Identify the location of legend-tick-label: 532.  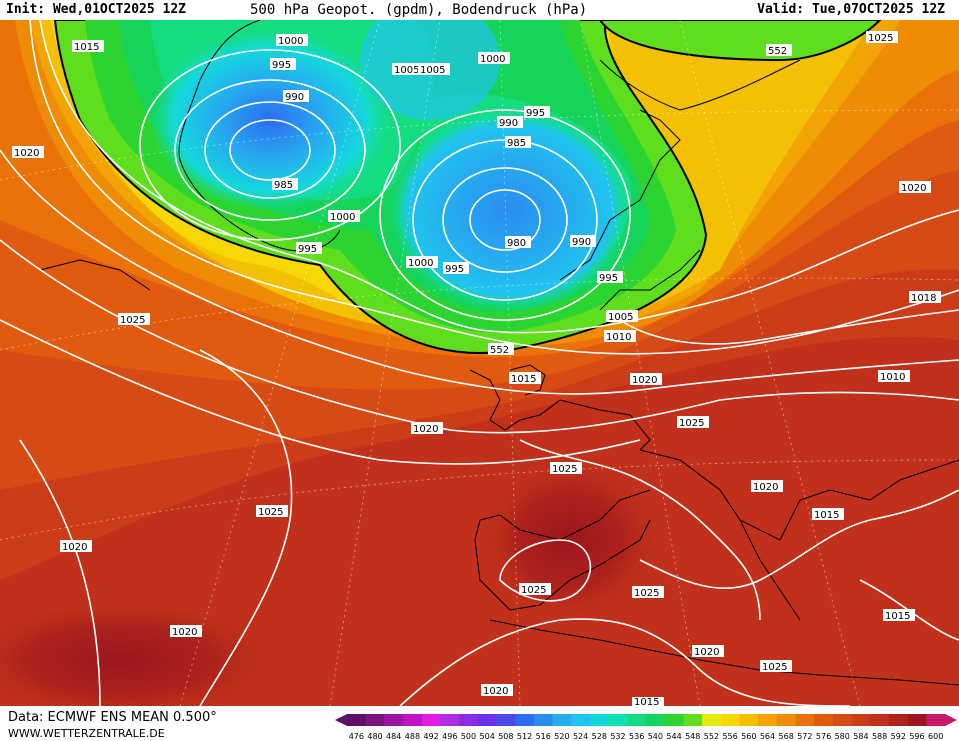
(617, 736).